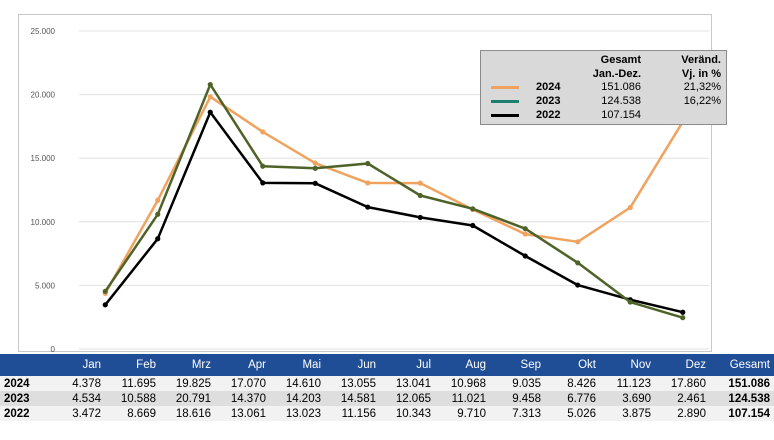 The image size is (774, 440). I want to click on legend-total-2023: 124.538, so click(621, 101).